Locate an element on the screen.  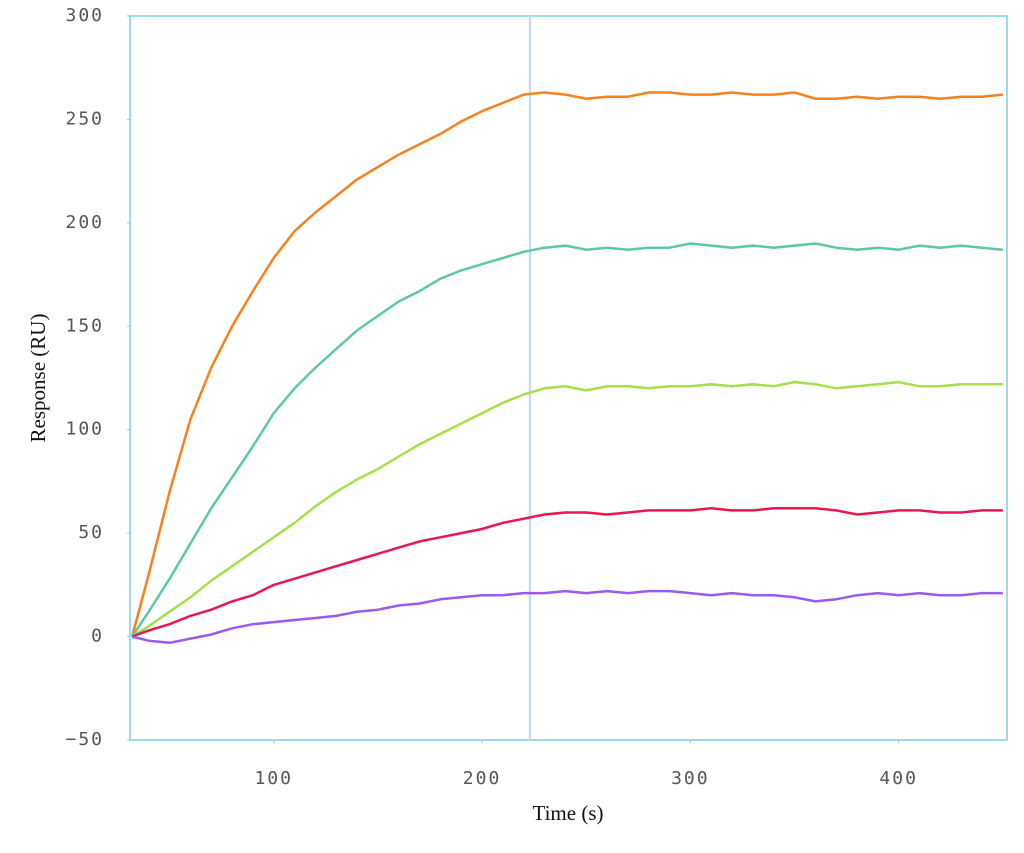
y-tick-label: 0 is located at coordinates (97, 636).